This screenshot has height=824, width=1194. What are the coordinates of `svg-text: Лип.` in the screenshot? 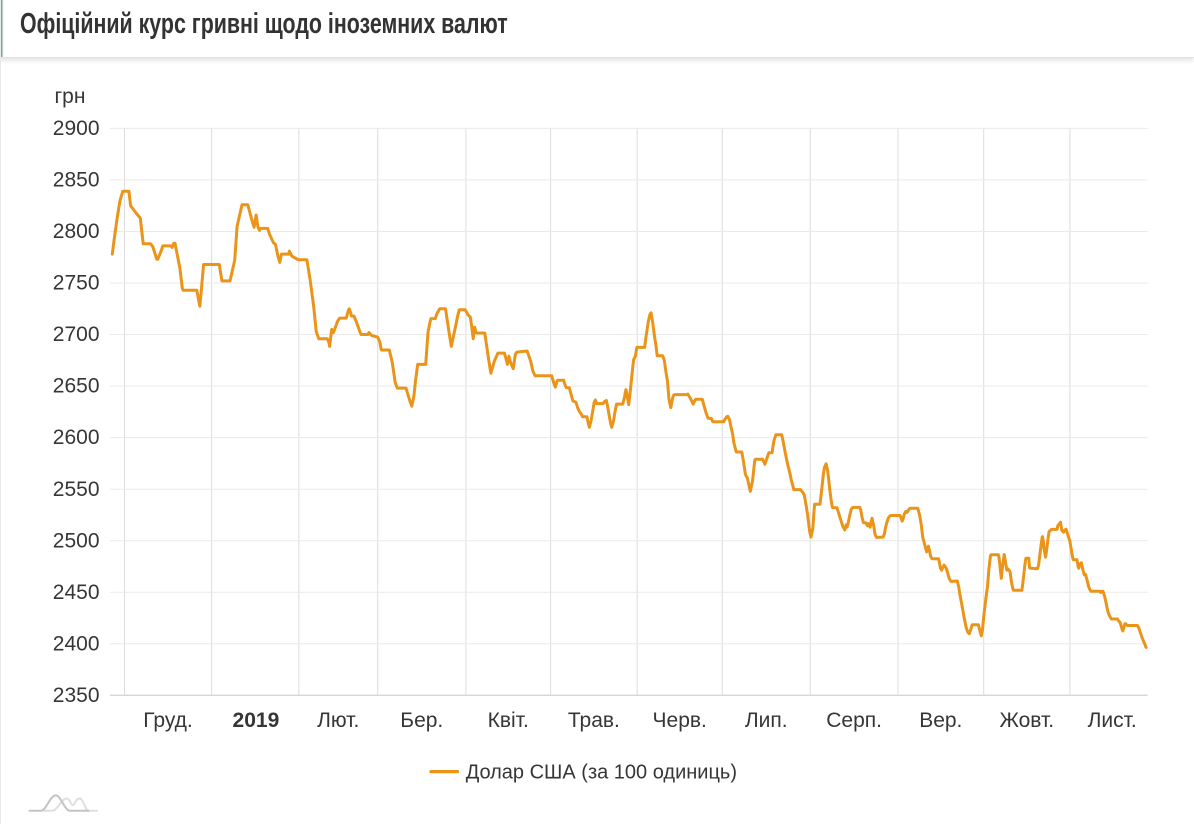 It's located at (766, 720).